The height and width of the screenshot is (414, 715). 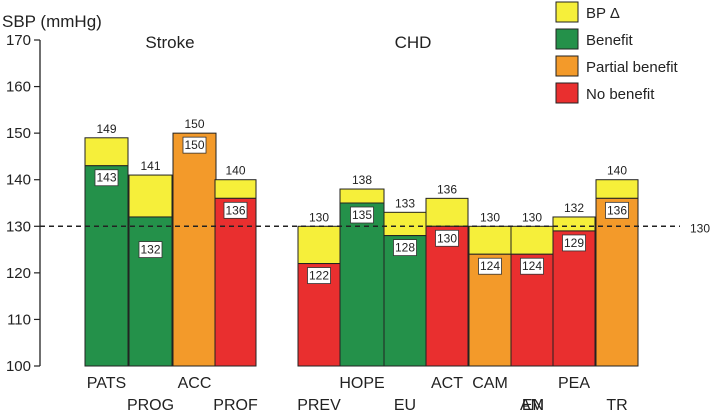 I want to click on bar-inner-label: 130, so click(x=447, y=238).